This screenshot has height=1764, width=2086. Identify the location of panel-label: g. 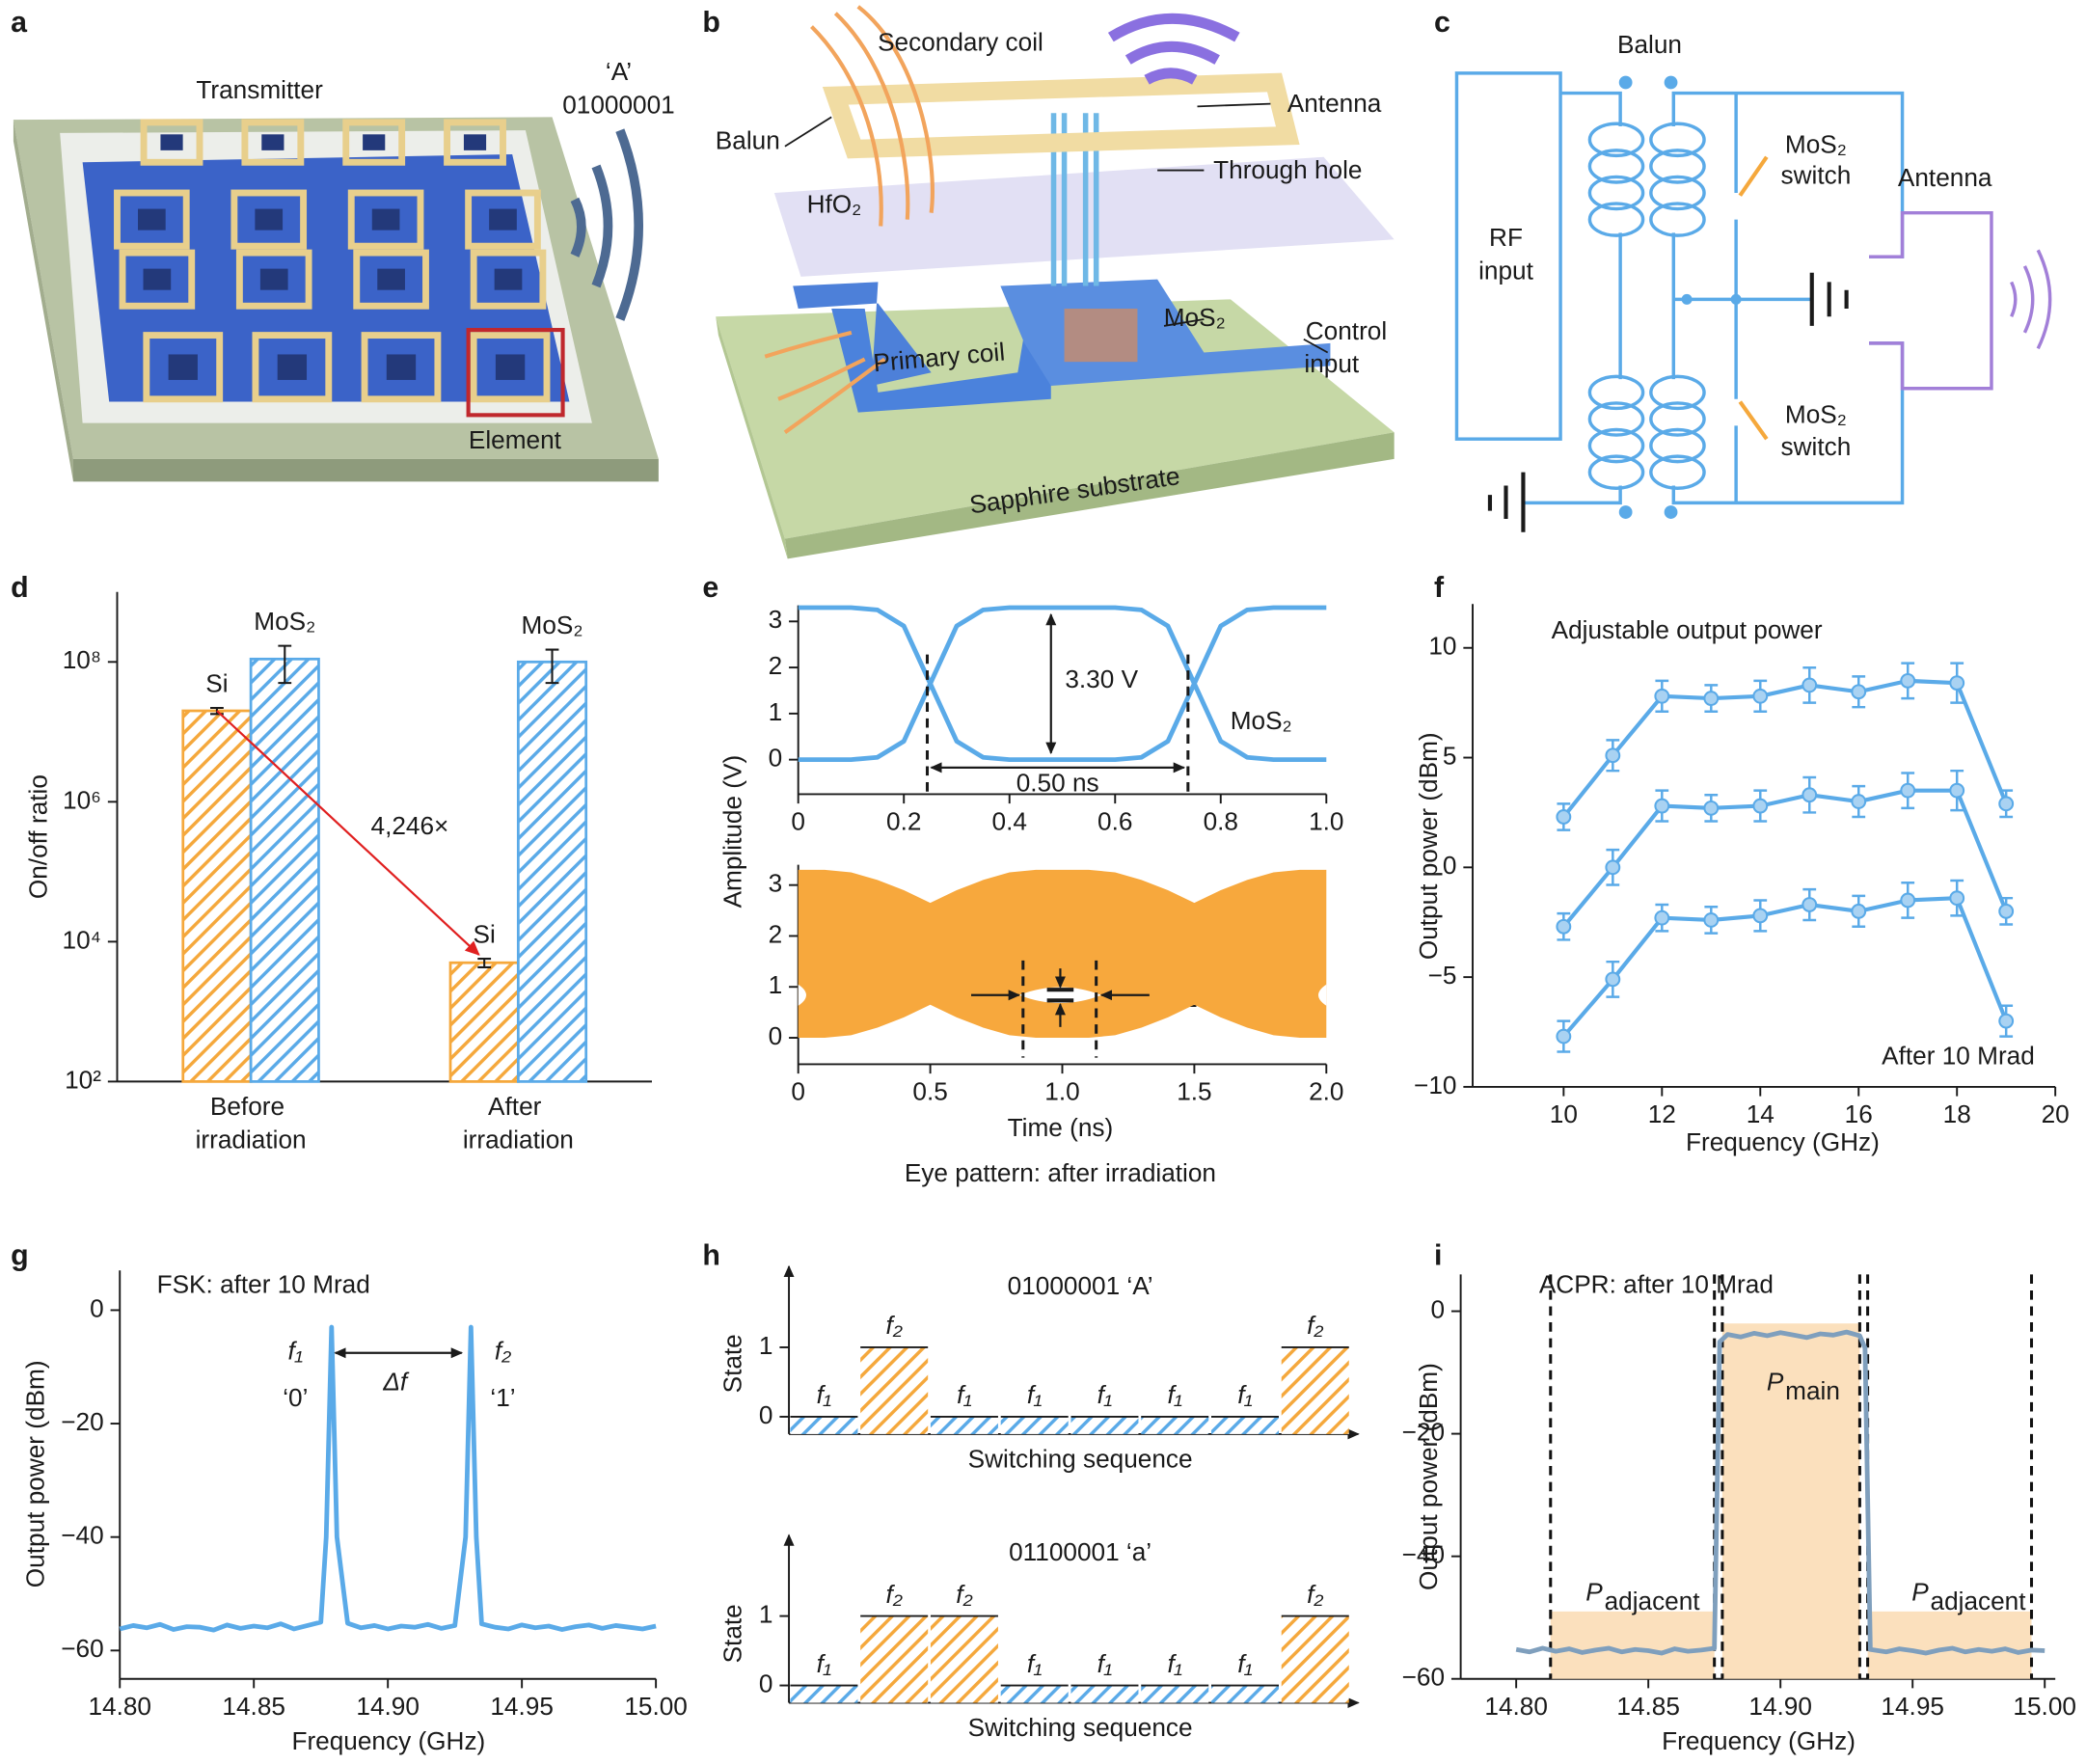
(20, 1255).